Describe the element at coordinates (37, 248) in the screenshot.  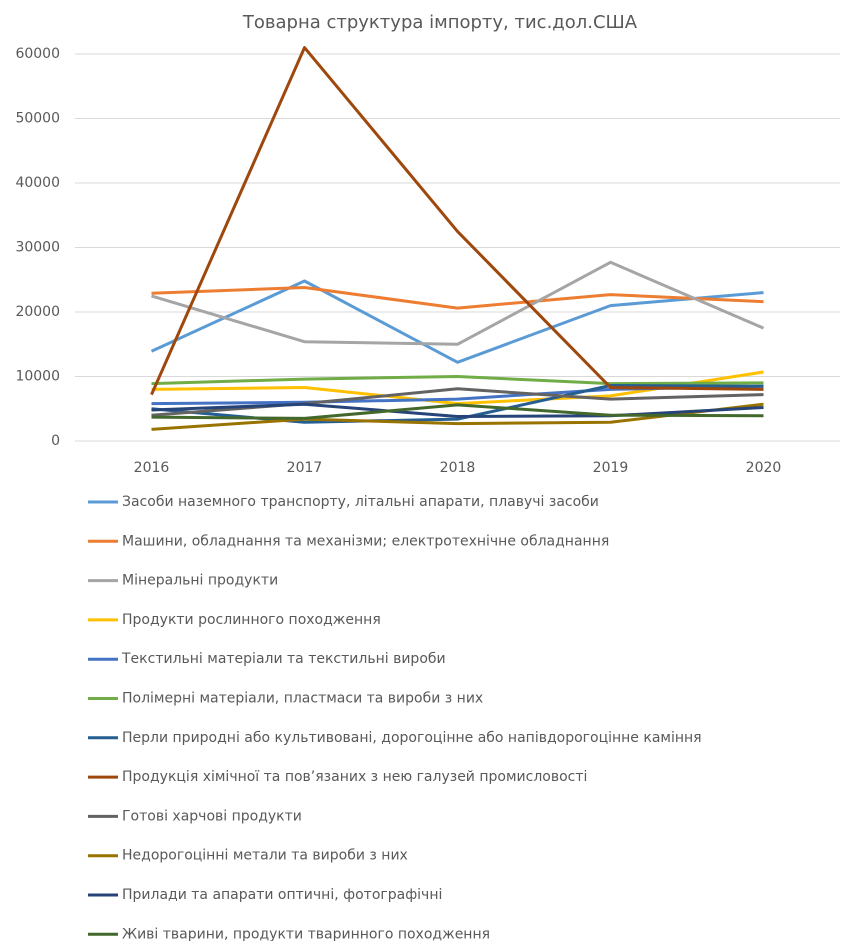
I see `y-tick-label: 30000` at that location.